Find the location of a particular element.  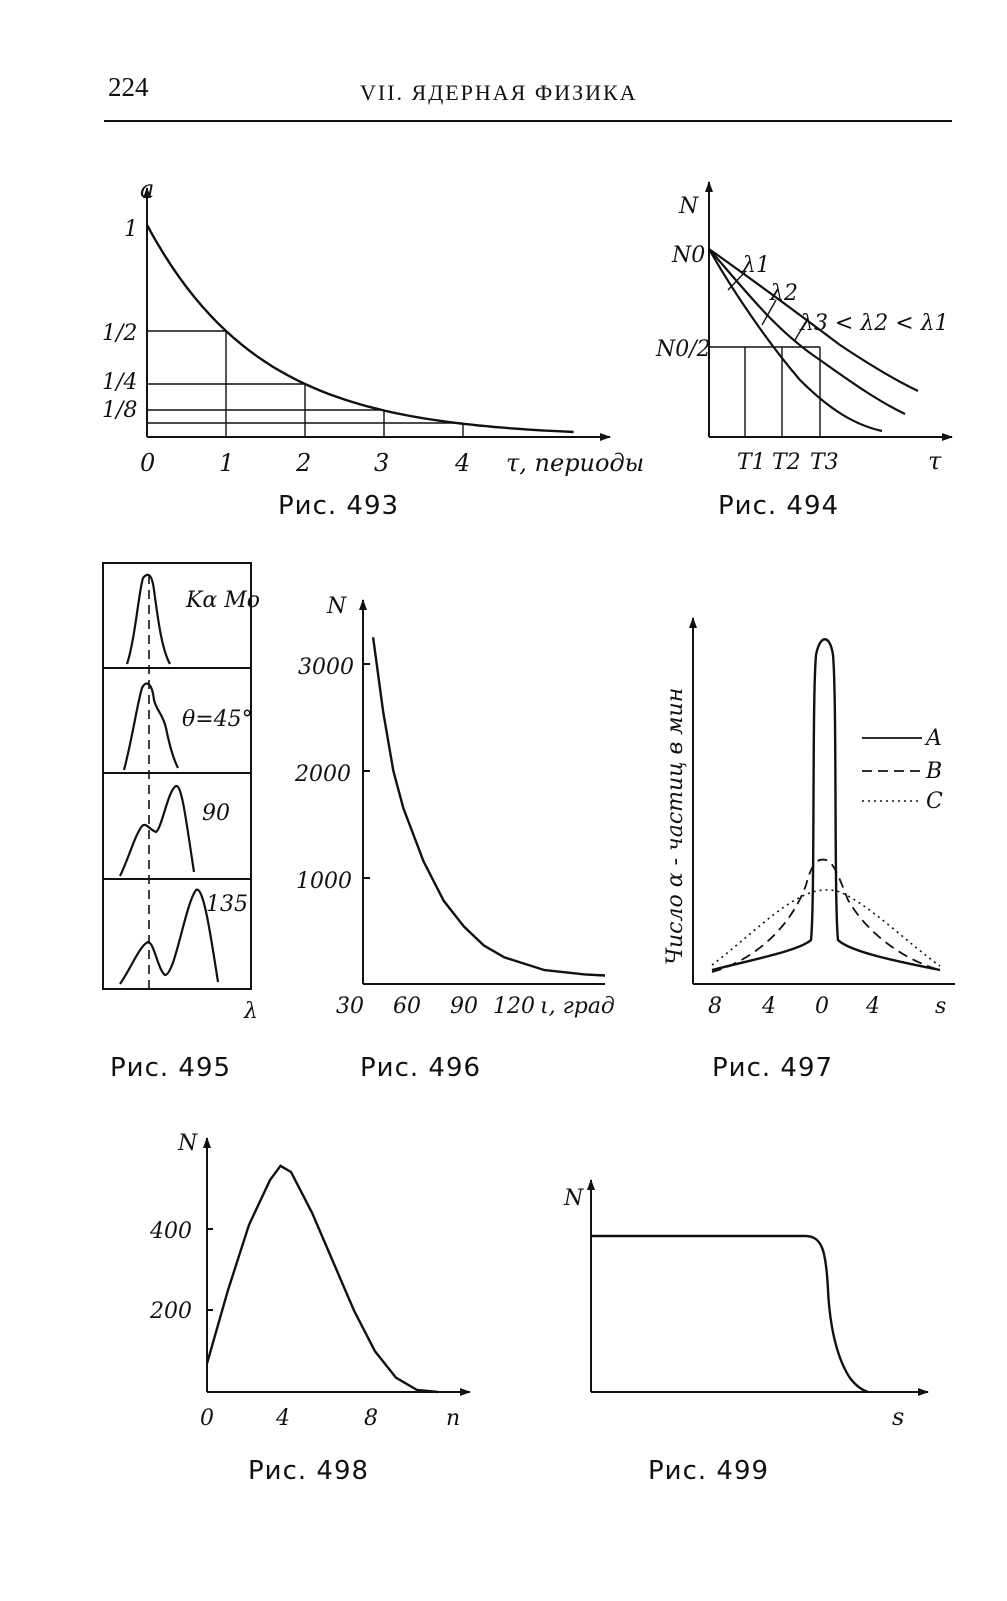

f493-xtick-2: 2 is located at coordinates (303, 463).